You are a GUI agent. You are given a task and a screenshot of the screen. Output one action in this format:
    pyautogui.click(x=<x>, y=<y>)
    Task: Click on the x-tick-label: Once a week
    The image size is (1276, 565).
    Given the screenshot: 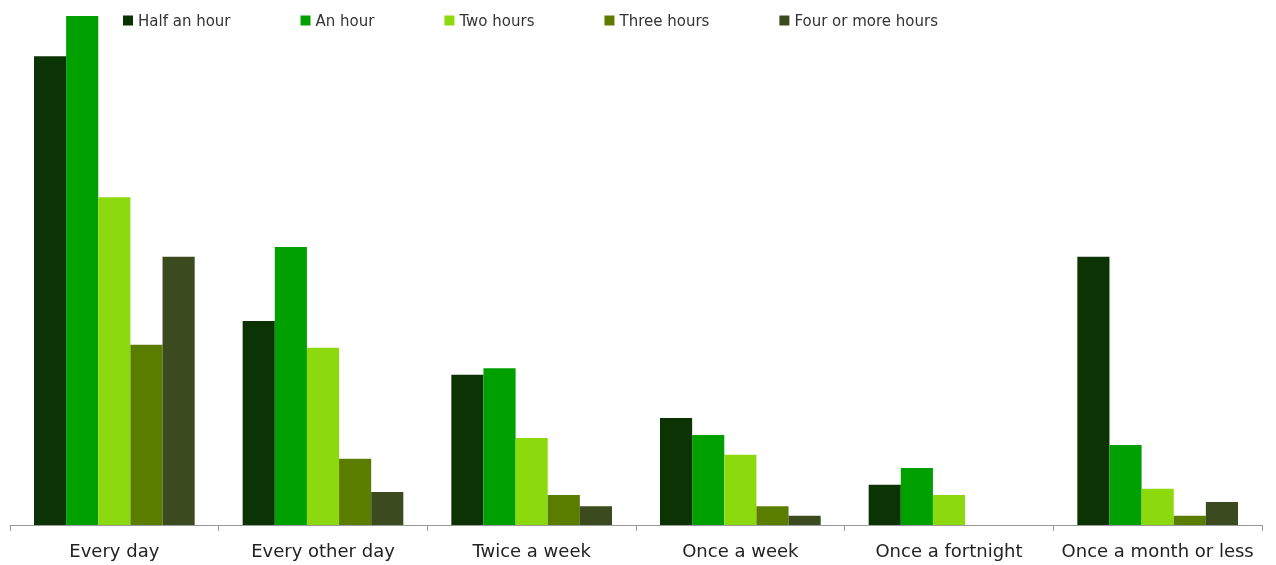 What is the action you would take?
    pyautogui.click(x=741, y=550)
    